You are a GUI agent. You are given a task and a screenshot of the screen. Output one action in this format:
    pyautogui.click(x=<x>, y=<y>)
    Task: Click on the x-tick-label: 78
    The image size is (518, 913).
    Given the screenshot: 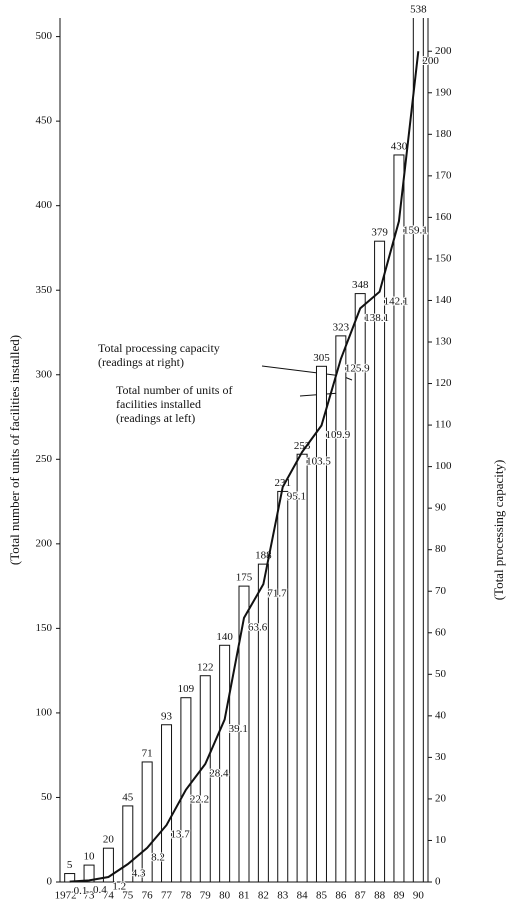 What is the action you would take?
    pyautogui.click(x=186, y=896)
    